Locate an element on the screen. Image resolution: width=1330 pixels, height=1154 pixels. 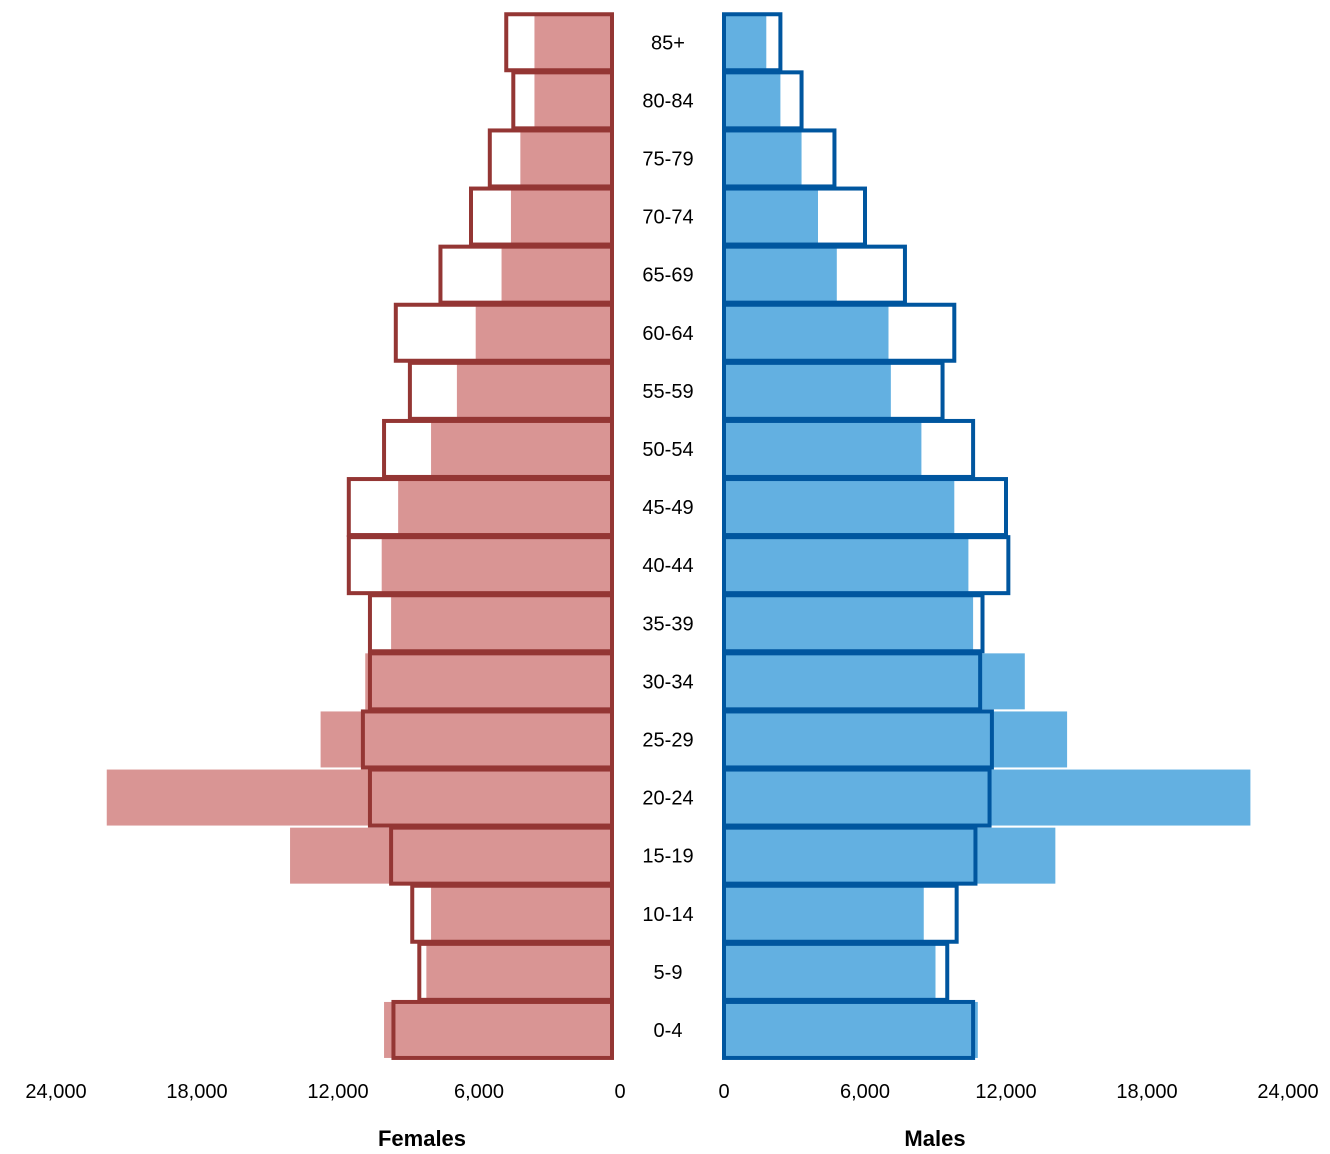
age-label-40-44: 40-44 is located at coordinates (667, 566).